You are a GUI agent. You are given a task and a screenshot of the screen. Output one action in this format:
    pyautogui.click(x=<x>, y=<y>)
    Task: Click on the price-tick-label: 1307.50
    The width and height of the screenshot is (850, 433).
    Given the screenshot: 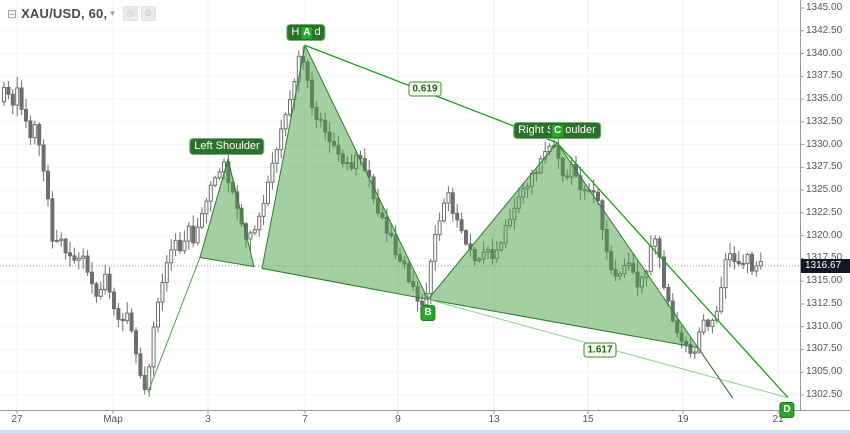 What is the action you would take?
    pyautogui.click(x=824, y=349)
    